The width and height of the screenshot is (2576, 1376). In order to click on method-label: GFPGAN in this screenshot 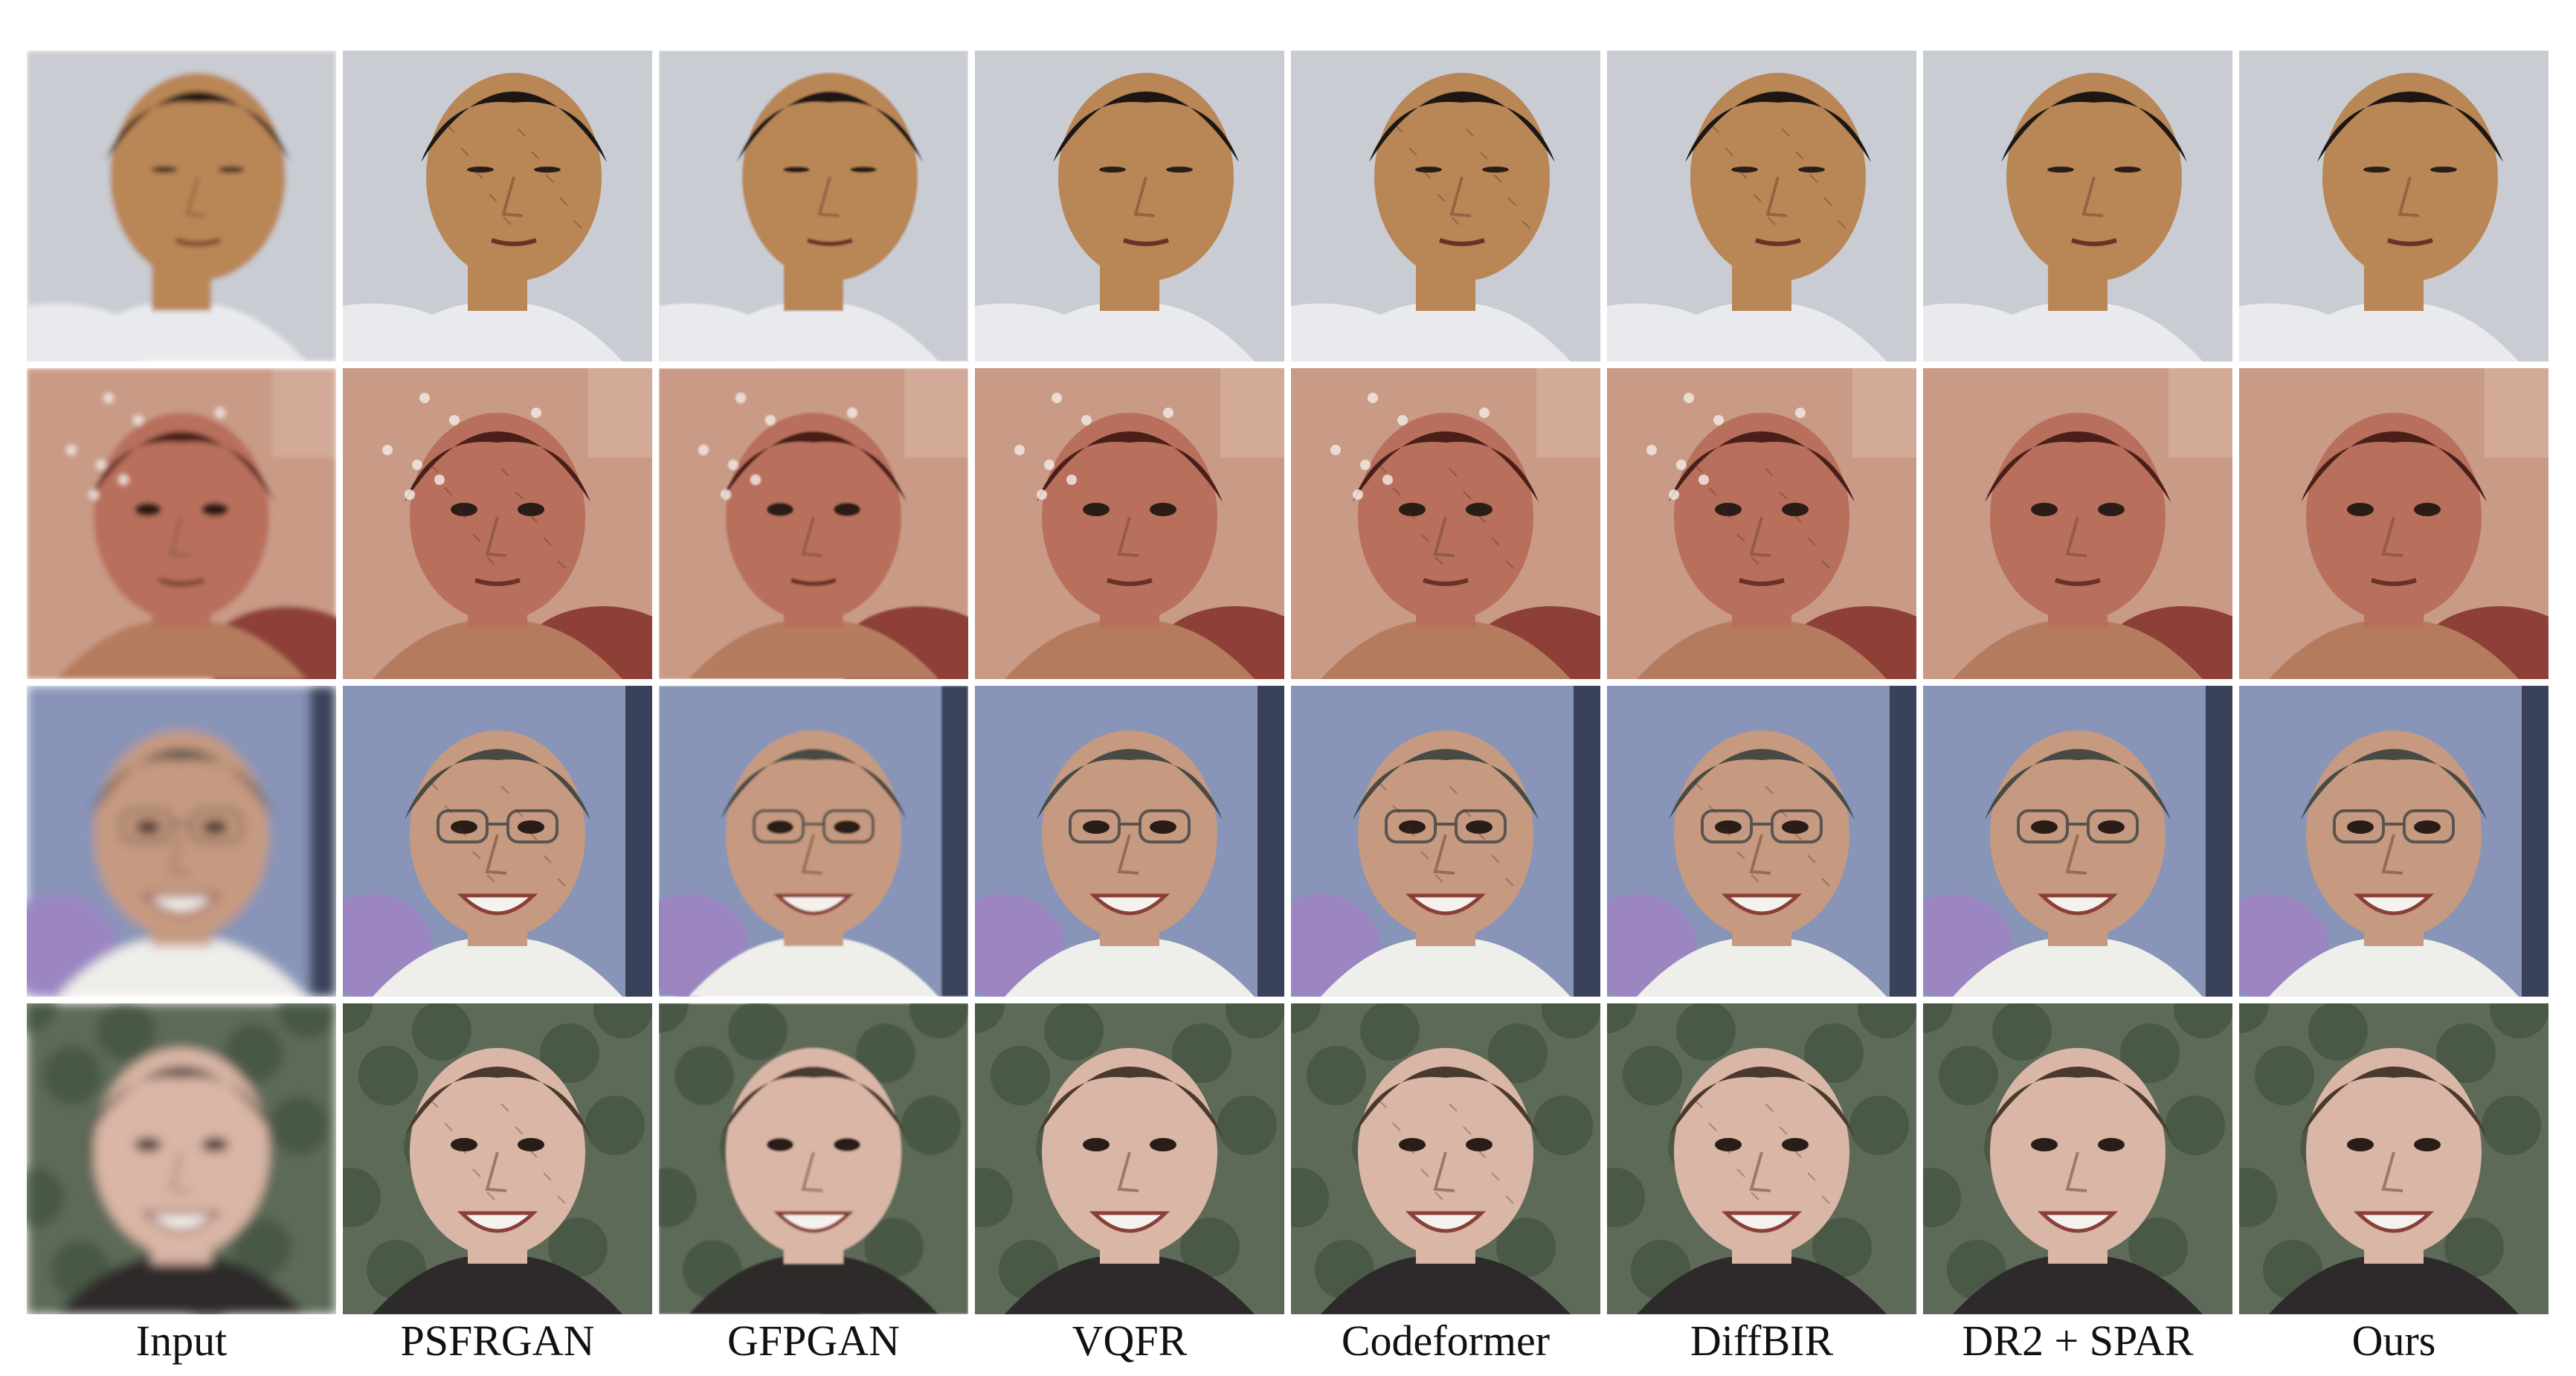, I will do `click(814, 1340)`.